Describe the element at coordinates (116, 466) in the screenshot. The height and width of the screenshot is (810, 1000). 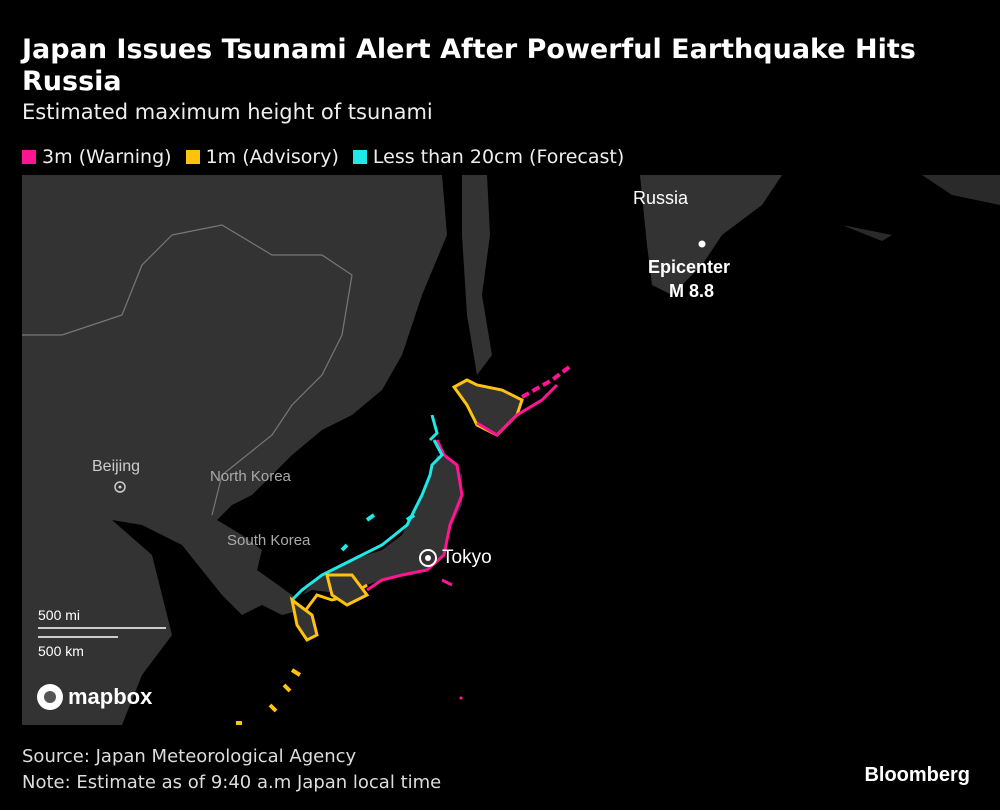
I see `label-beijing: Beijing` at that location.